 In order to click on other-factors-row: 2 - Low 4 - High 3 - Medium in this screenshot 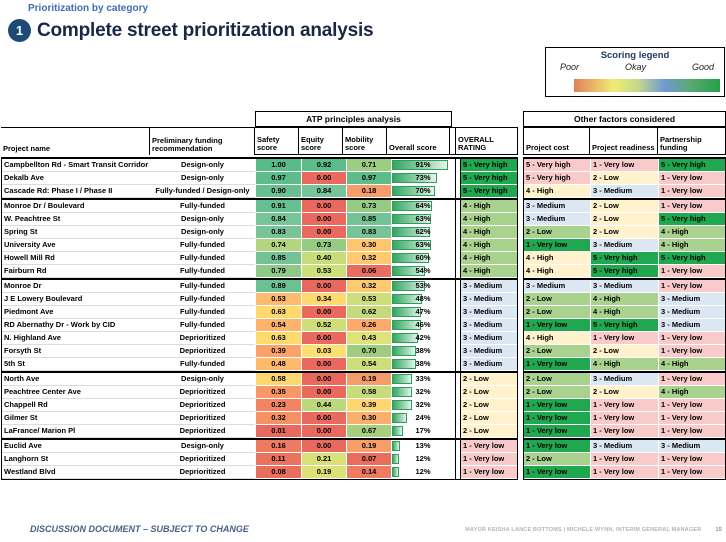, I will do `click(624, 312)`.